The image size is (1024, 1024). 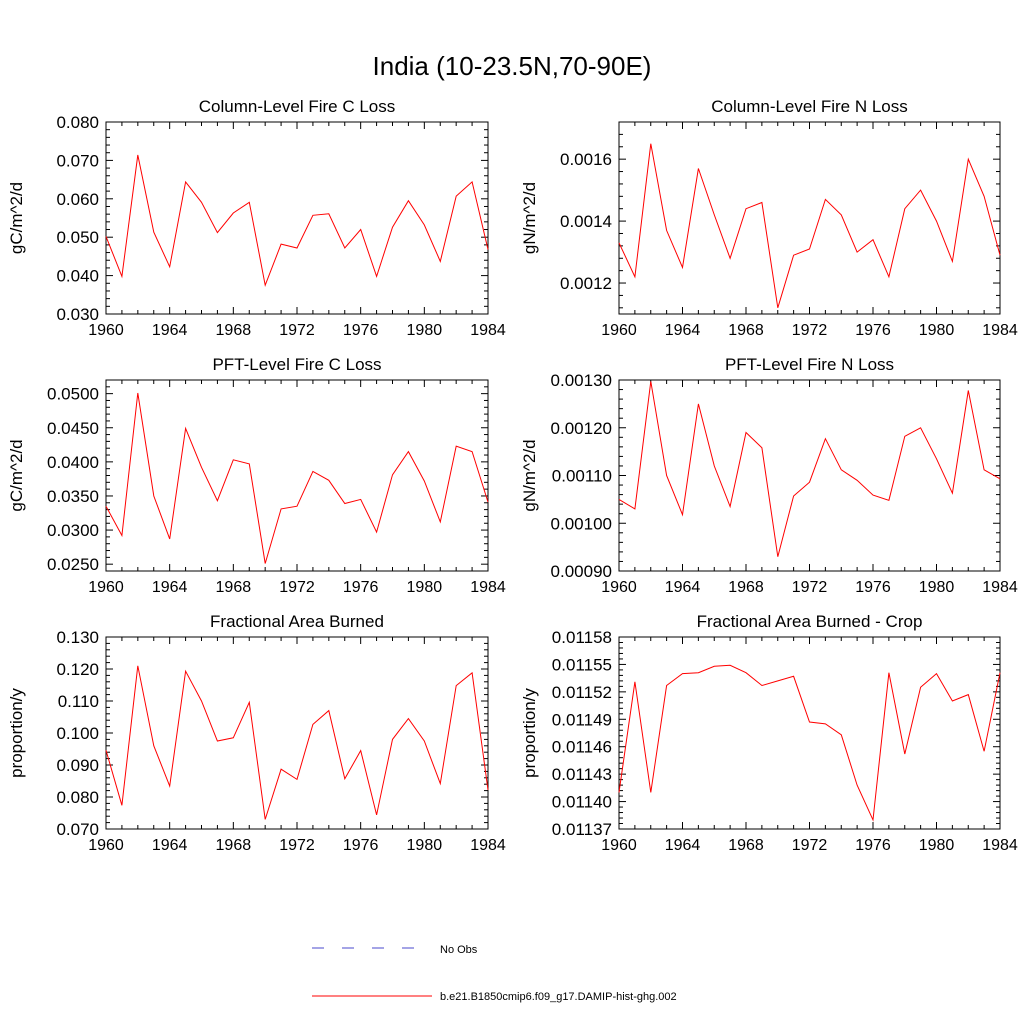 I want to click on y-tick-label: 0.0016, so click(x=586, y=159).